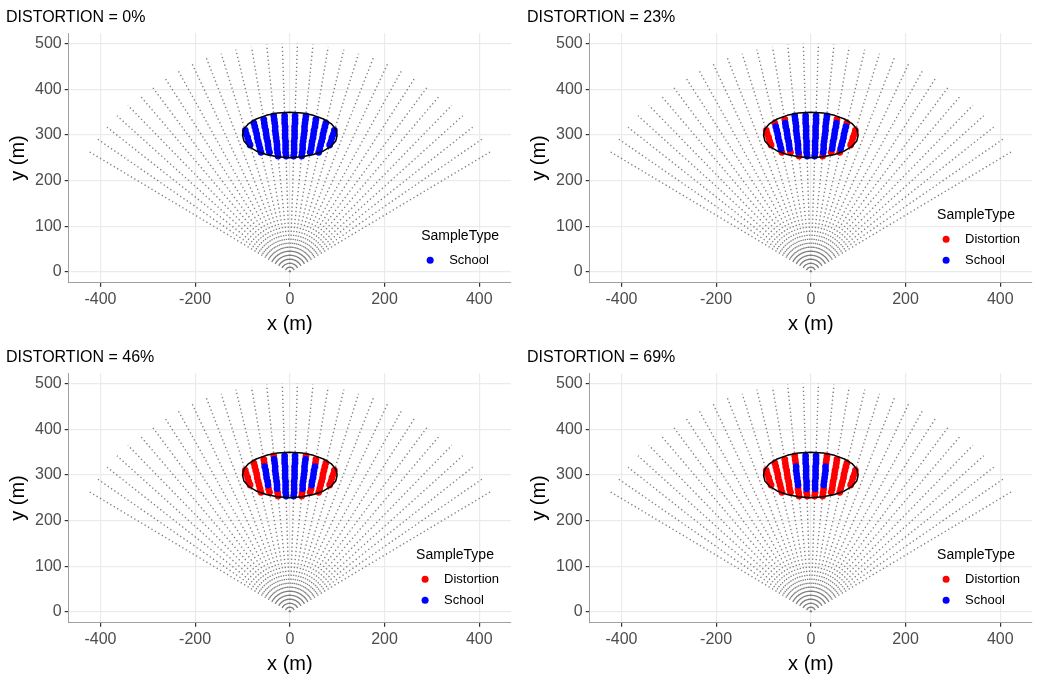 The height and width of the screenshot is (681, 1042). Describe the element at coordinates (76, 17) in the screenshot. I see `chart-title: DISTORTION = 0%` at that location.